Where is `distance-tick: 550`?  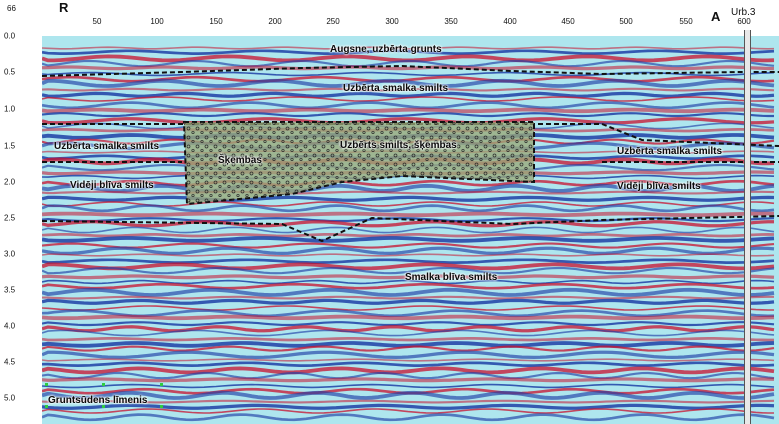 distance-tick: 550 is located at coordinates (686, 21).